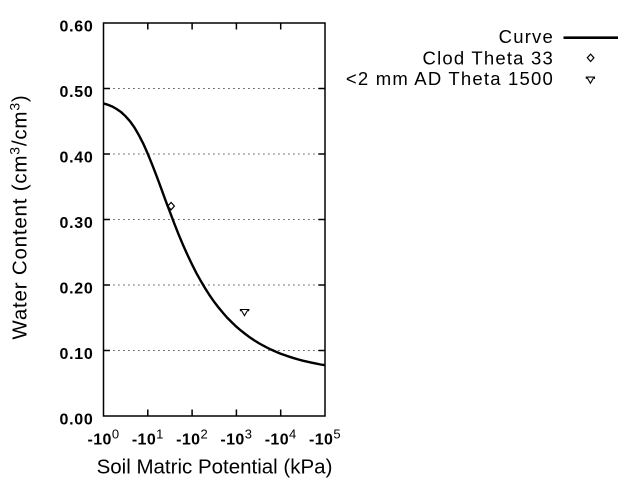 This screenshot has height=480, width=640. I want to click on svg-text: Curve, so click(526, 36).